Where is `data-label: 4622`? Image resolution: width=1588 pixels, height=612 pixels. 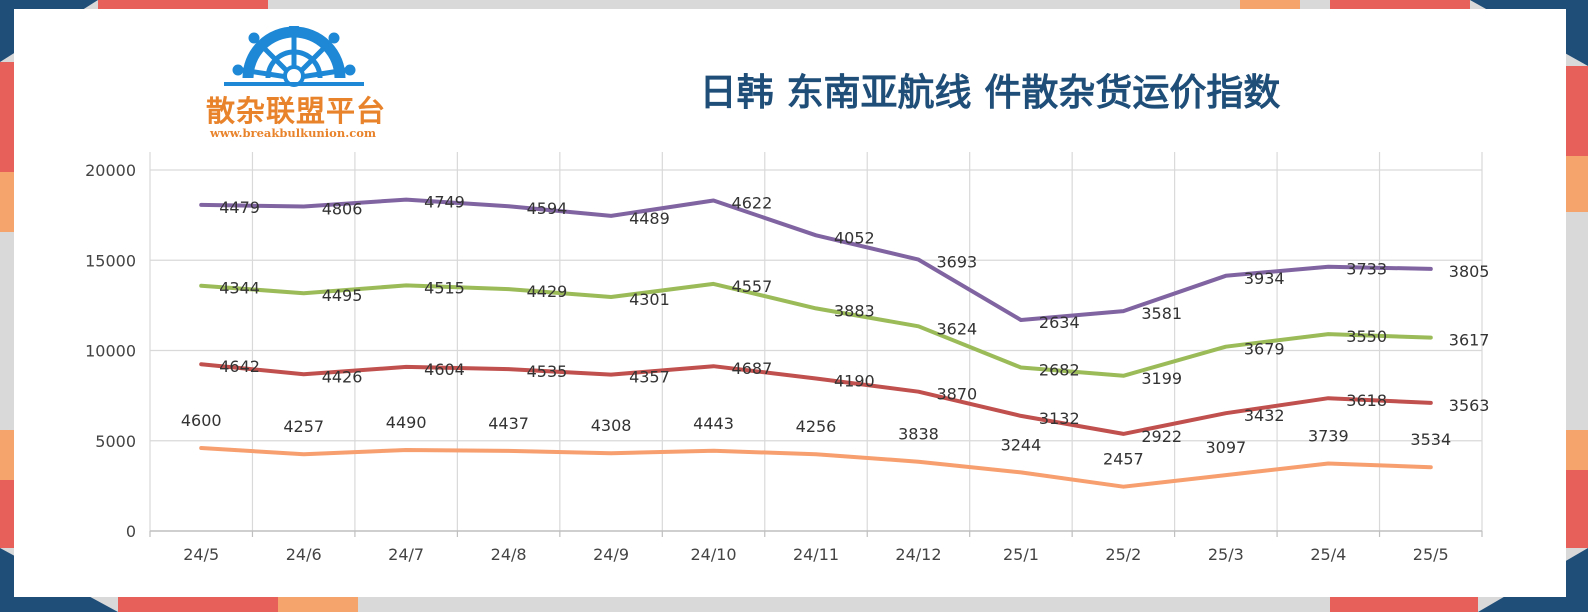
data-label: 4622 is located at coordinates (752, 203).